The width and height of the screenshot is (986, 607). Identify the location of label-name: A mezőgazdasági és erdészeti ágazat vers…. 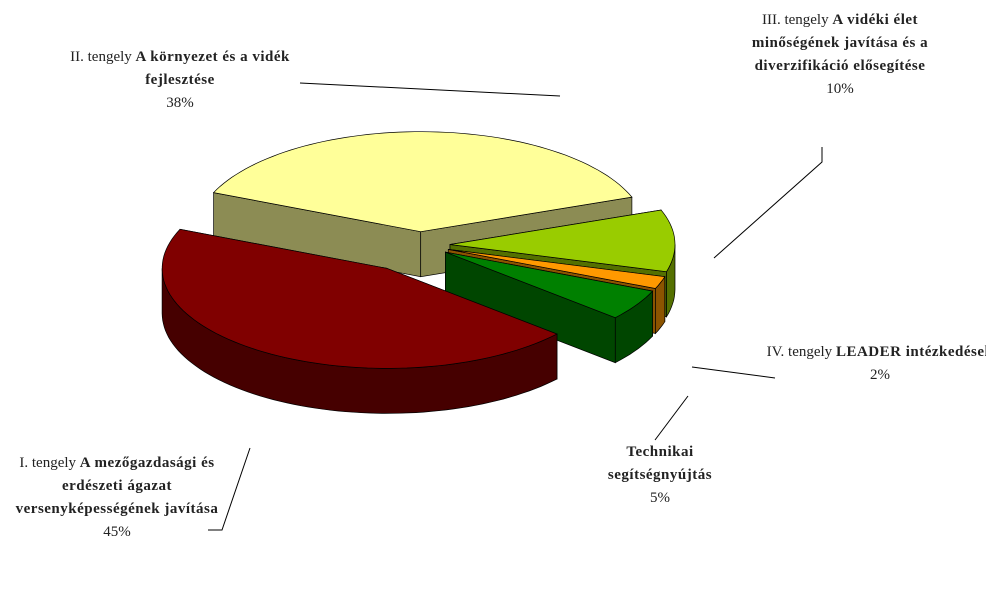
(117, 486).